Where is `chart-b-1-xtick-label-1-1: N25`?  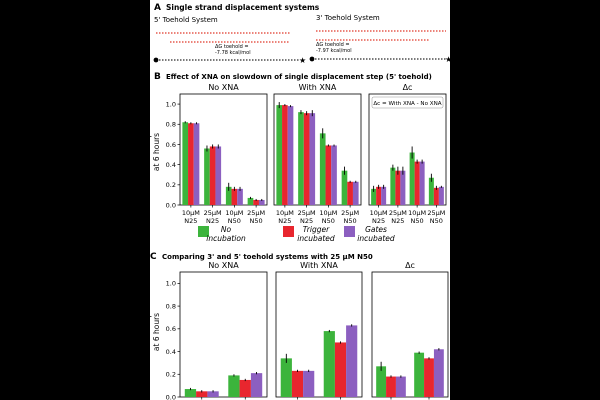
chart-b-1-xtick-label-1-1: N25 is located at coordinates (306, 221).